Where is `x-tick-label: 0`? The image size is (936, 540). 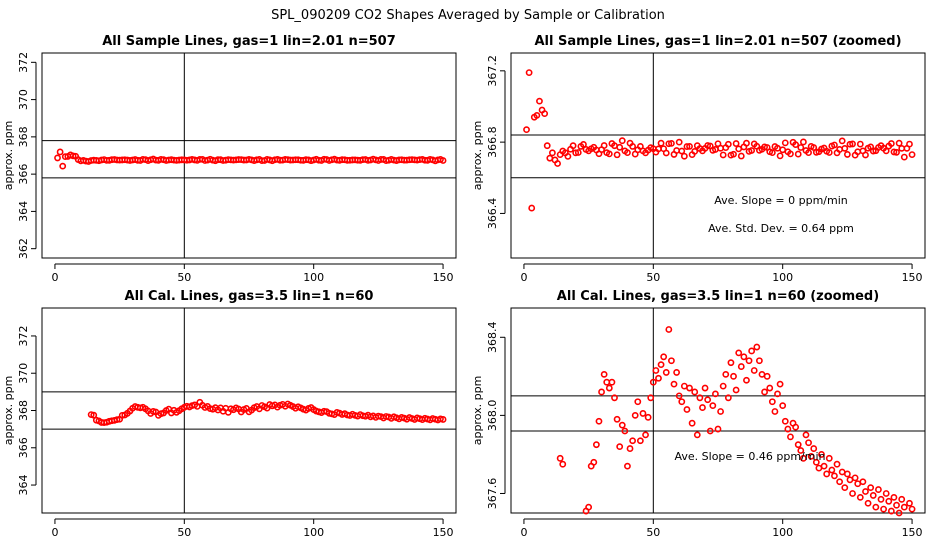
x-tick-label: 0 is located at coordinates (523, 532).